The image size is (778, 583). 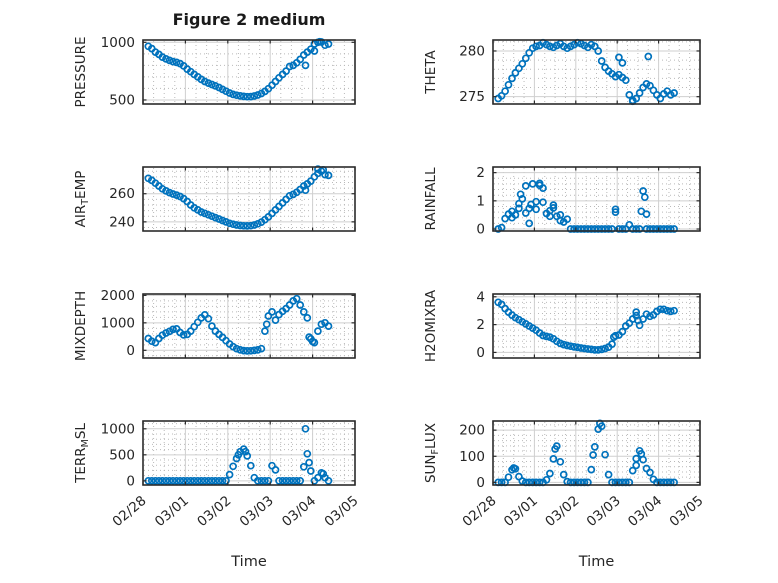 What do you see at coordinates (472, 97) in the screenshot?
I see `y-tick-label-theta: 275` at bounding box center [472, 97].